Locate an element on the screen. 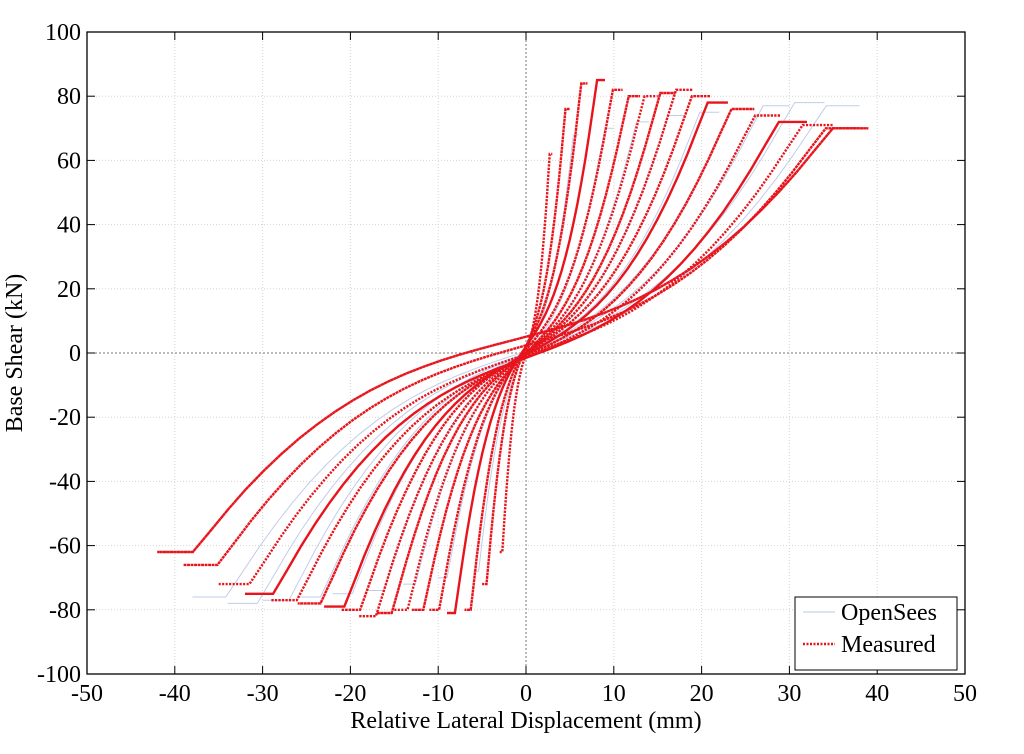  y-tick-label: 40 is located at coordinates (69, 226).